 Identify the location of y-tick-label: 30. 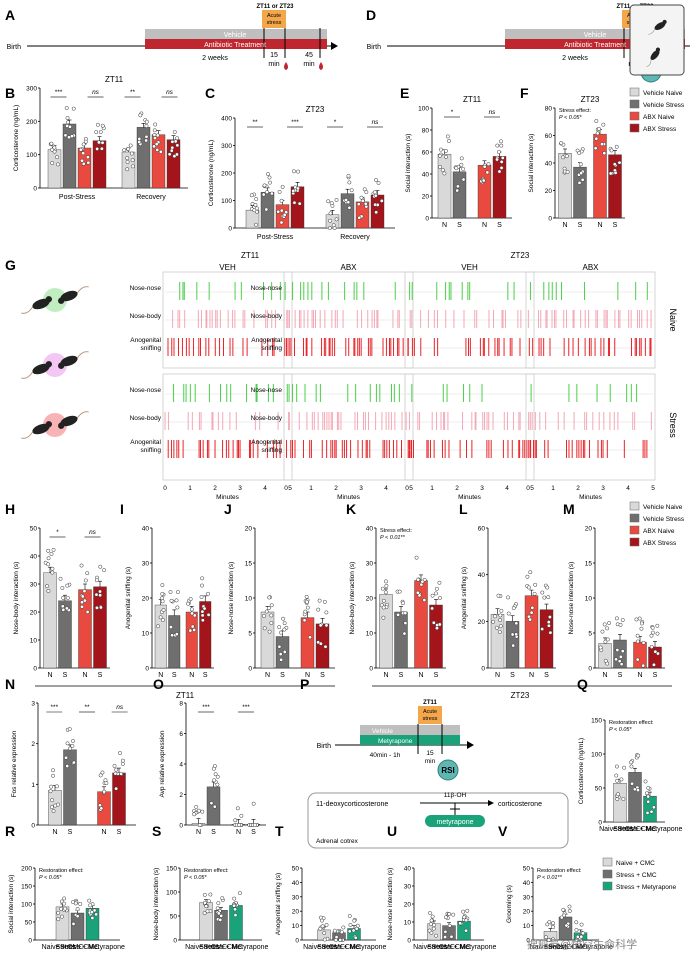
(527, 897).